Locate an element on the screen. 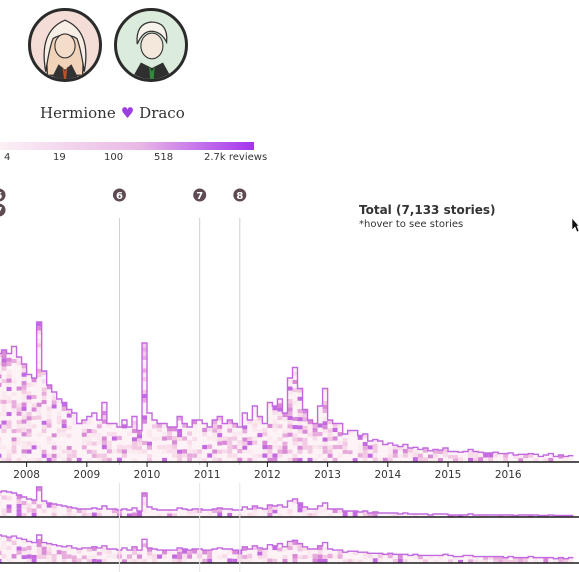 This screenshot has width=579, height=572. draco-avatar is located at coordinates (151, 45).